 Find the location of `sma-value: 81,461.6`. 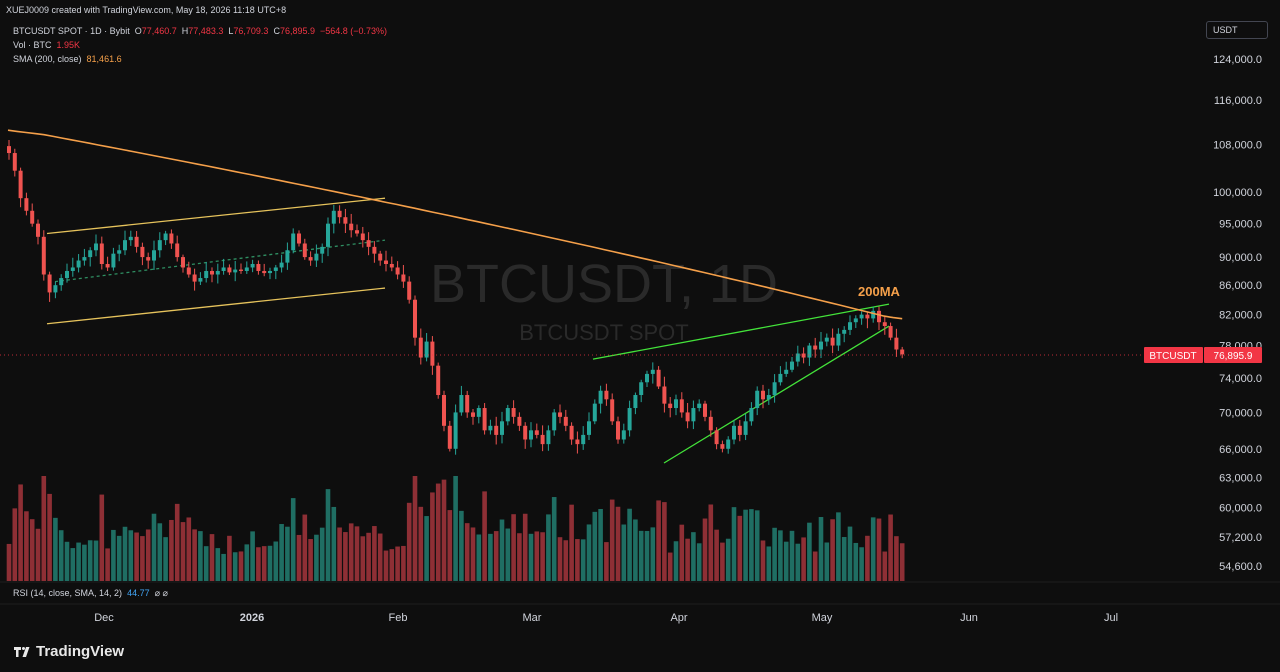

sma-value: 81,461.6 is located at coordinates (104, 59).